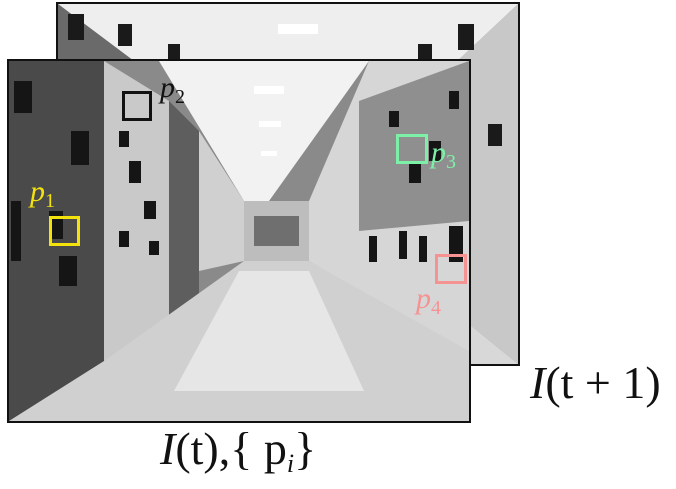 The height and width of the screenshot is (489, 676). What do you see at coordinates (137, 106) in the screenshot?
I see `point-box-p2` at bounding box center [137, 106].